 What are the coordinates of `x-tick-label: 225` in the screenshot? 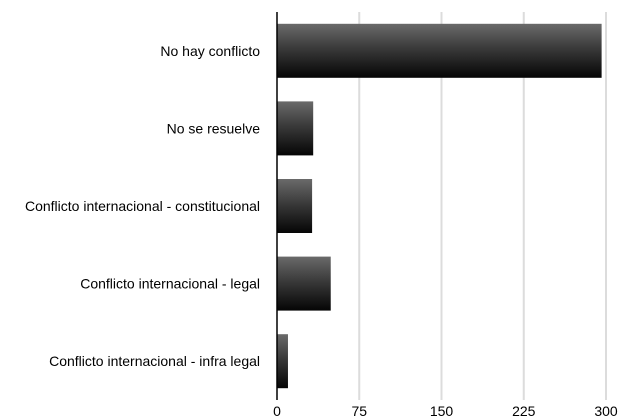 It's located at (524, 411).